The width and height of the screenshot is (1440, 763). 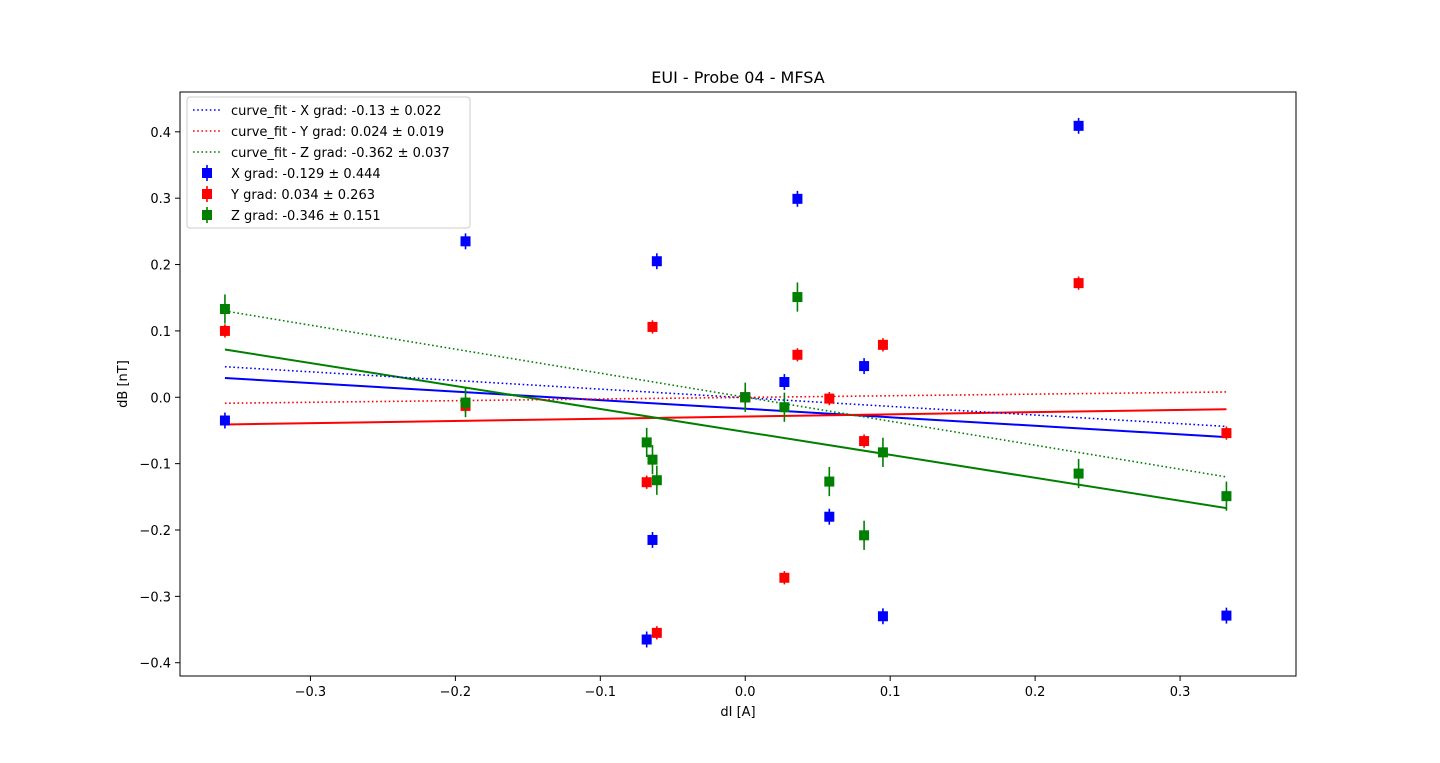 What do you see at coordinates (890, 692) in the screenshot?
I see `x-tick-label: 0.1` at bounding box center [890, 692].